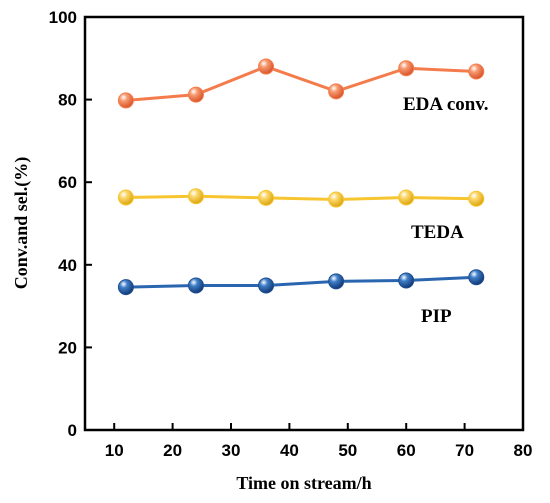  I want to click on y-tick-label: 20, so click(67, 347).